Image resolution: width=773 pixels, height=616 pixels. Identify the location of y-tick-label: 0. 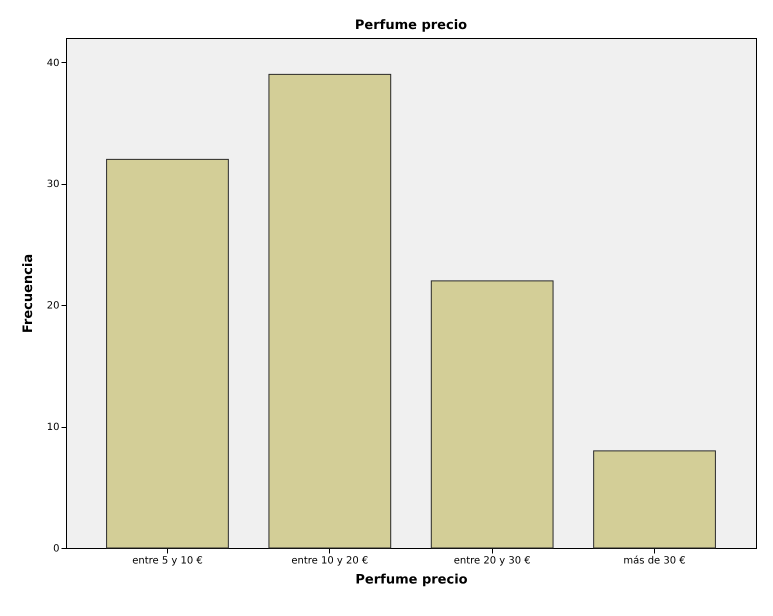
(56, 549).